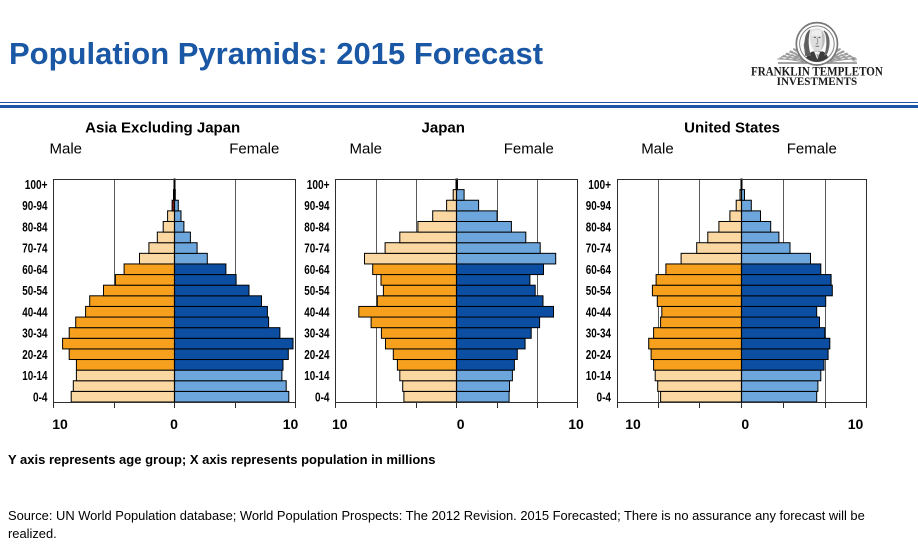  What do you see at coordinates (817, 71) in the screenshot?
I see `svg-text: FRANKLIN TEMPLETON` at bounding box center [817, 71].